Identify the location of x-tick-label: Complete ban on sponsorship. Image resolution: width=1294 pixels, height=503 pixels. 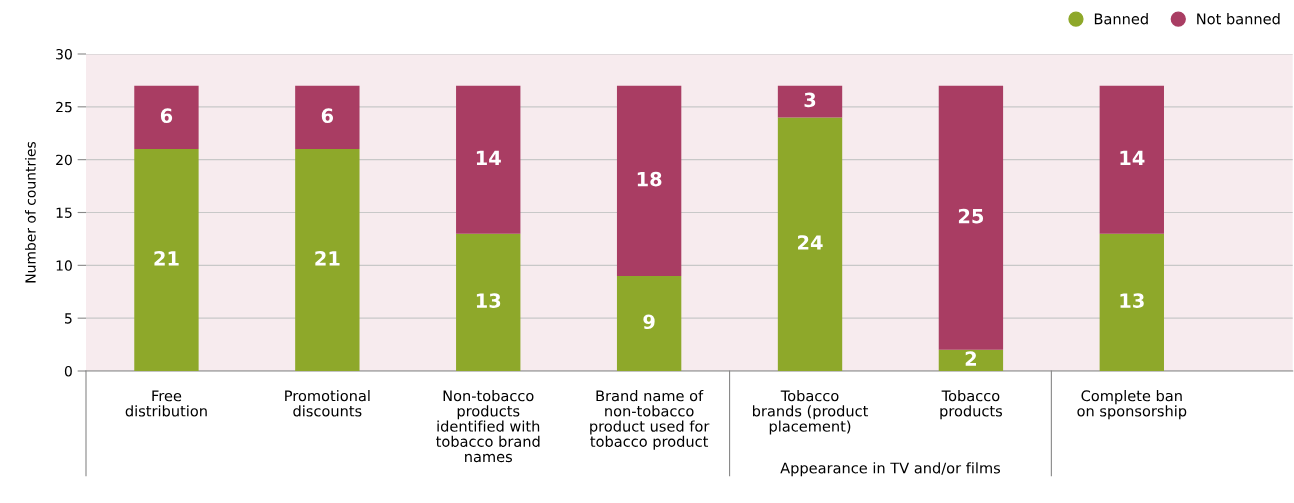
(1132, 405).